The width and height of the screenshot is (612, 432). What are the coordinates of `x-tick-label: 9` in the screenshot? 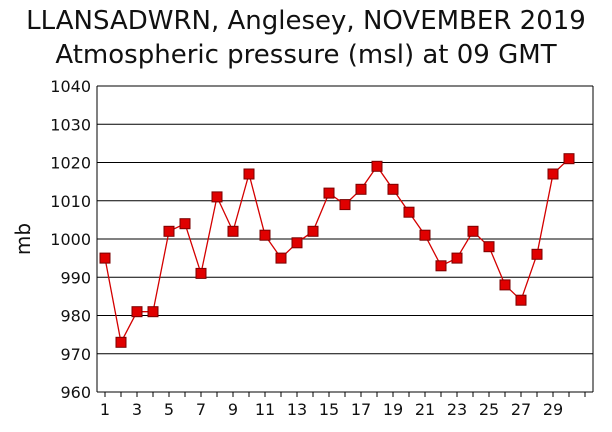 It's located at (233, 409).